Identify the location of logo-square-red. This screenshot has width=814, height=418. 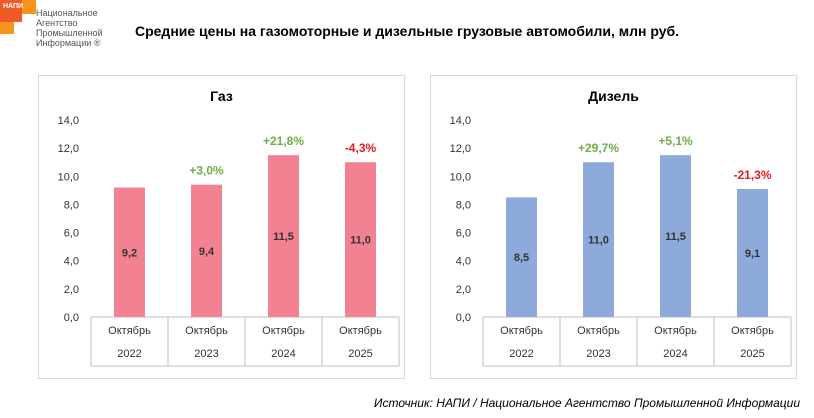
(11, 11).